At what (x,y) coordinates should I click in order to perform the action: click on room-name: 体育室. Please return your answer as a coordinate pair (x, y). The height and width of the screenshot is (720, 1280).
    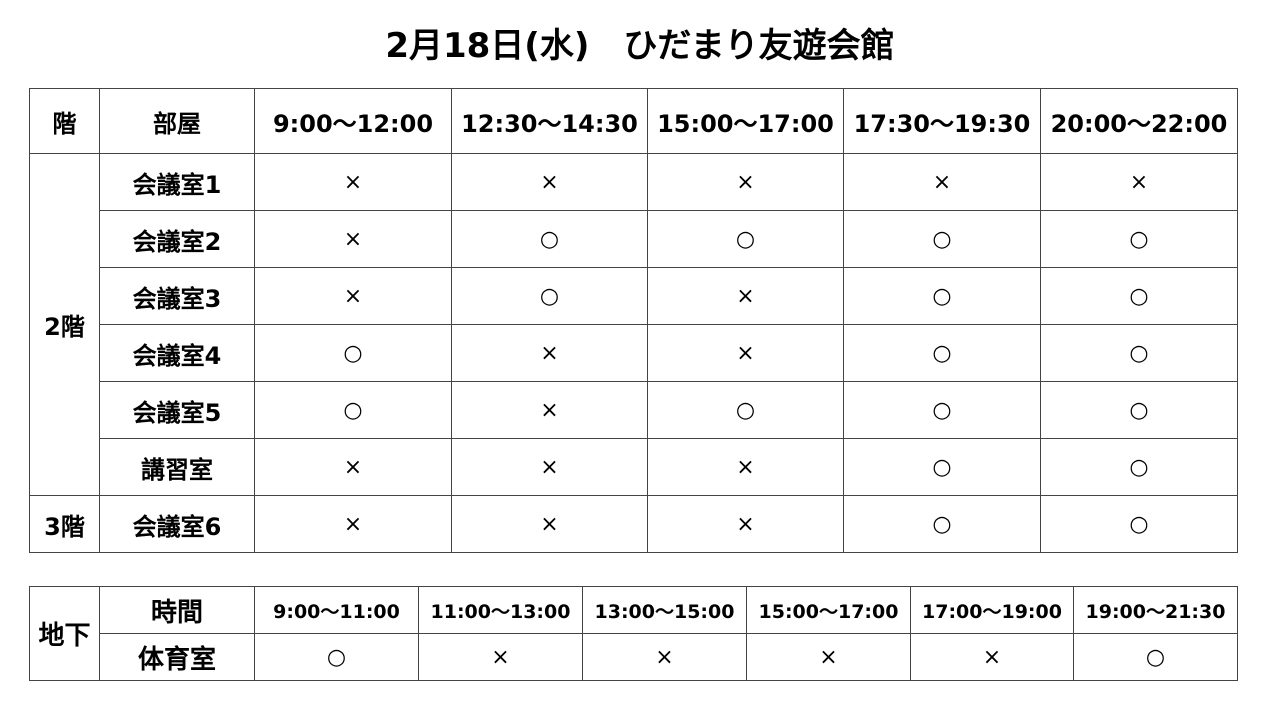
    Looking at the image, I should click on (177, 657).